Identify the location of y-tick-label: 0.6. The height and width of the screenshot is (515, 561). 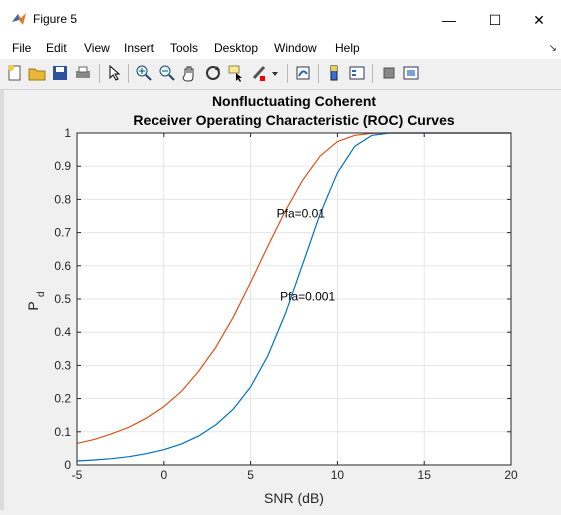
(62, 266).